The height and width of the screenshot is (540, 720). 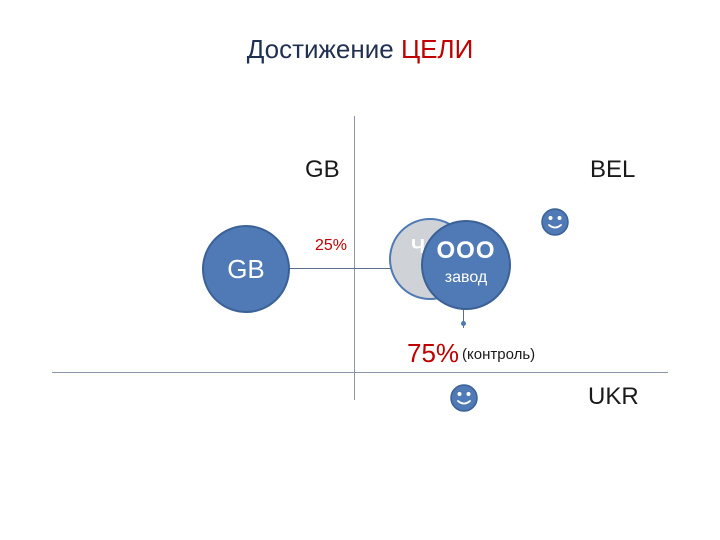 I want to click on share-label-25: 25%, so click(x=331, y=245).